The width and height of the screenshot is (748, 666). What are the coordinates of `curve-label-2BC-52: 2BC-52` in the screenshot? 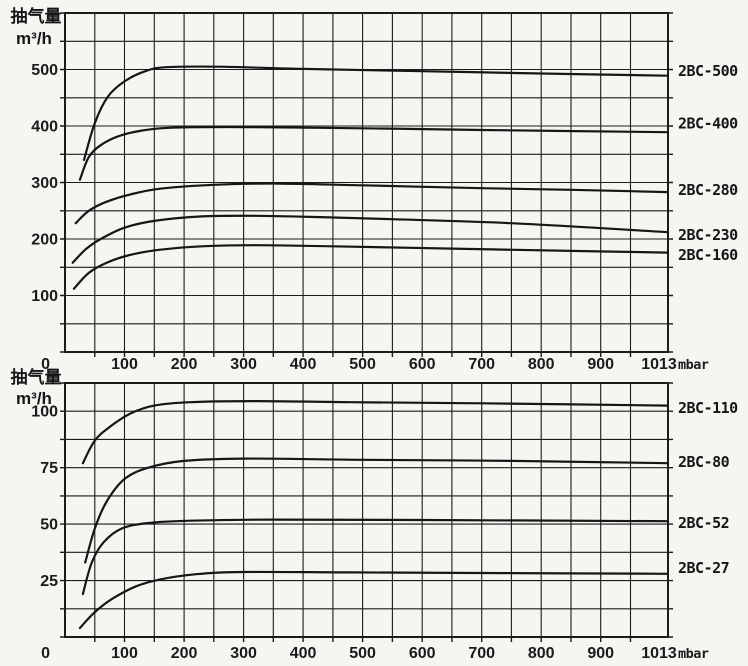 It's located at (703, 523).